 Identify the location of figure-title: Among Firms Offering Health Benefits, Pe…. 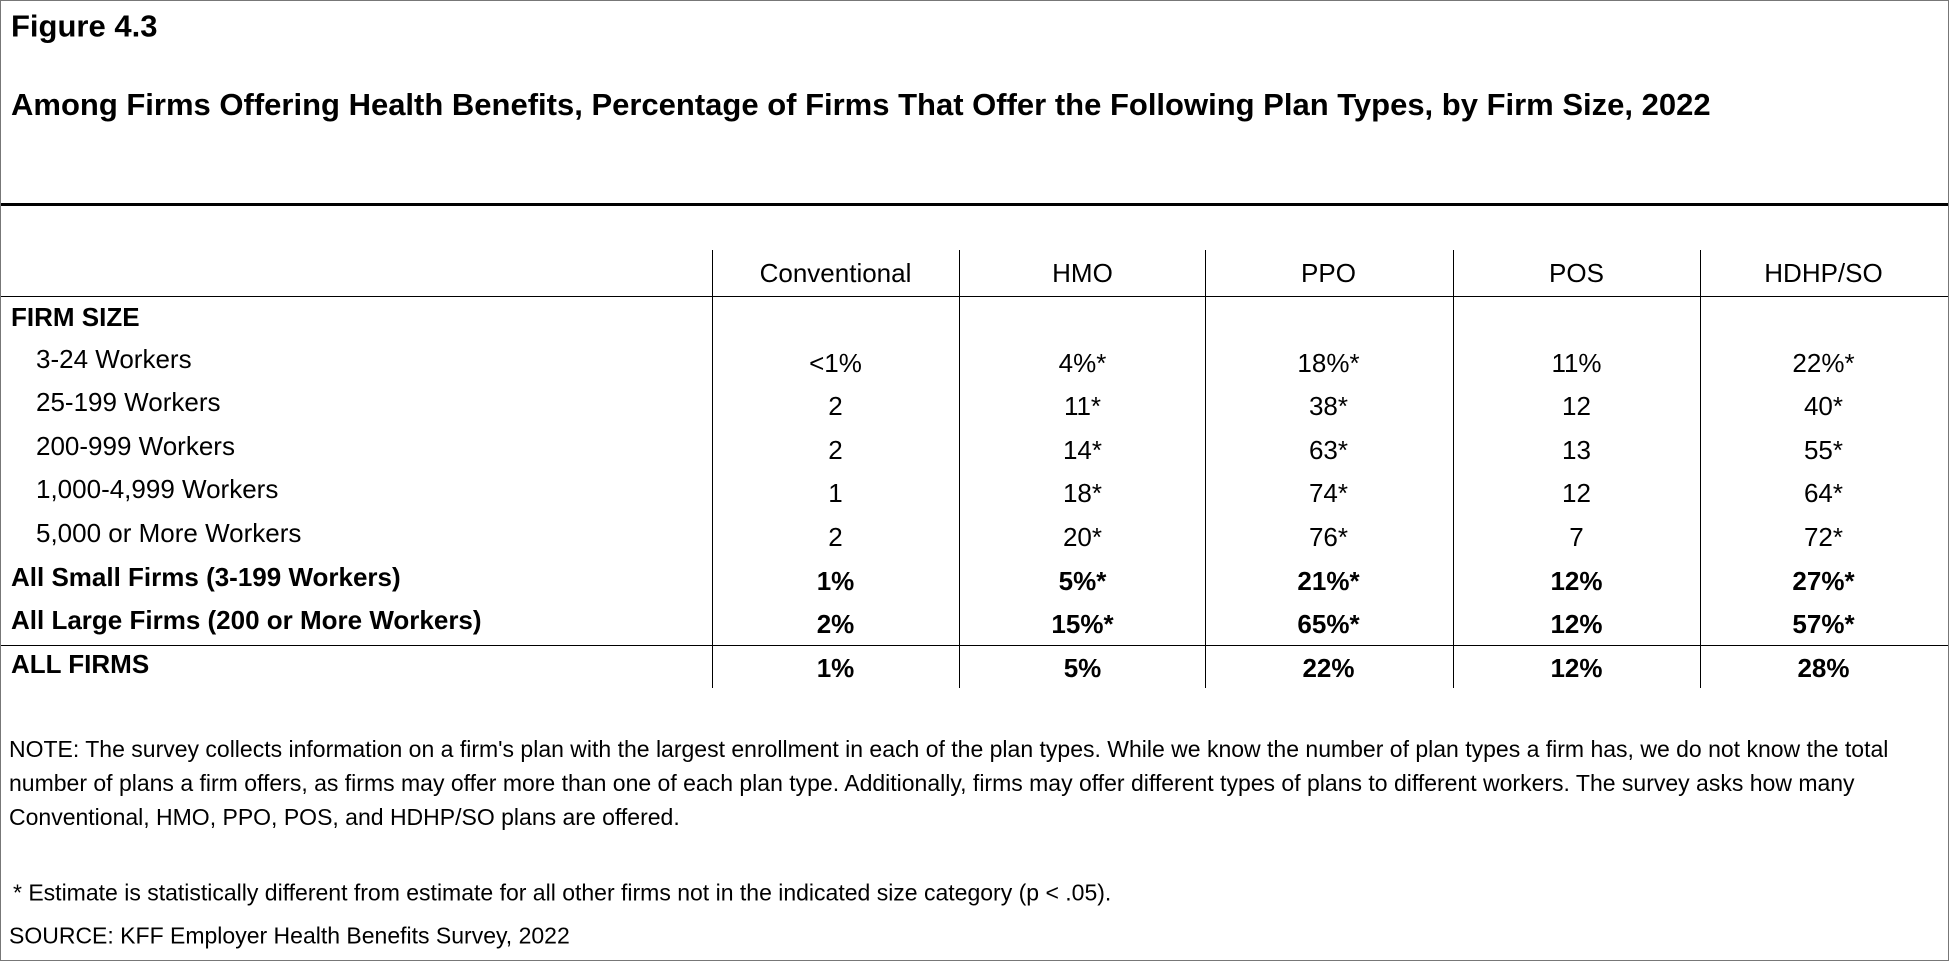
(861, 104).